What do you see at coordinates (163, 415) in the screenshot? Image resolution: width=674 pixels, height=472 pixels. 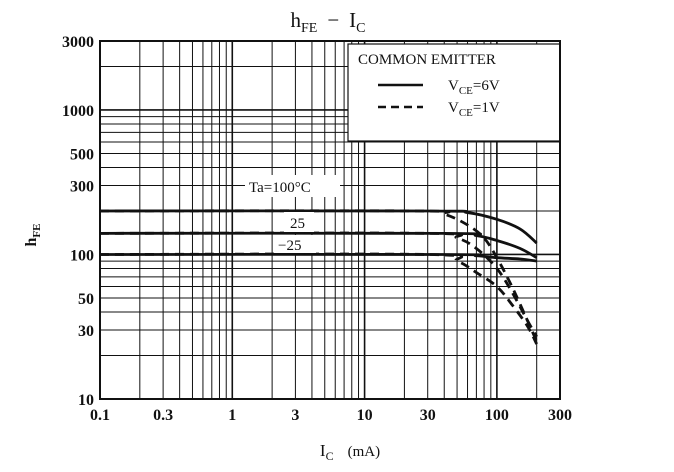 I see `x-tick-label: 0.3` at bounding box center [163, 415].